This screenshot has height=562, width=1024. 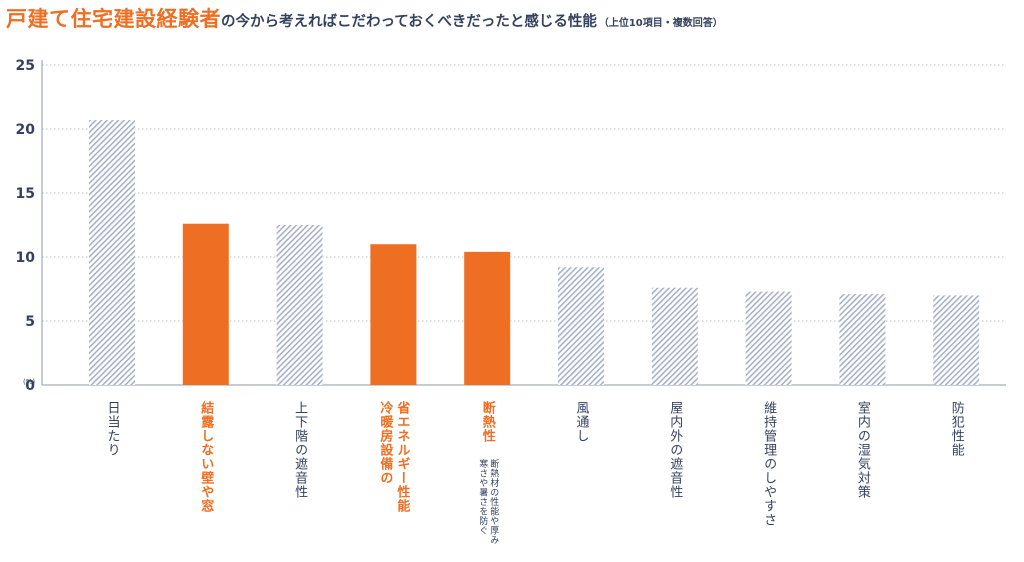 What do you see at coordinates (113, 19) in the screenshot?
I see `title-accent: 戸建て住宅建設経験者` at bounding box center [113, 19].